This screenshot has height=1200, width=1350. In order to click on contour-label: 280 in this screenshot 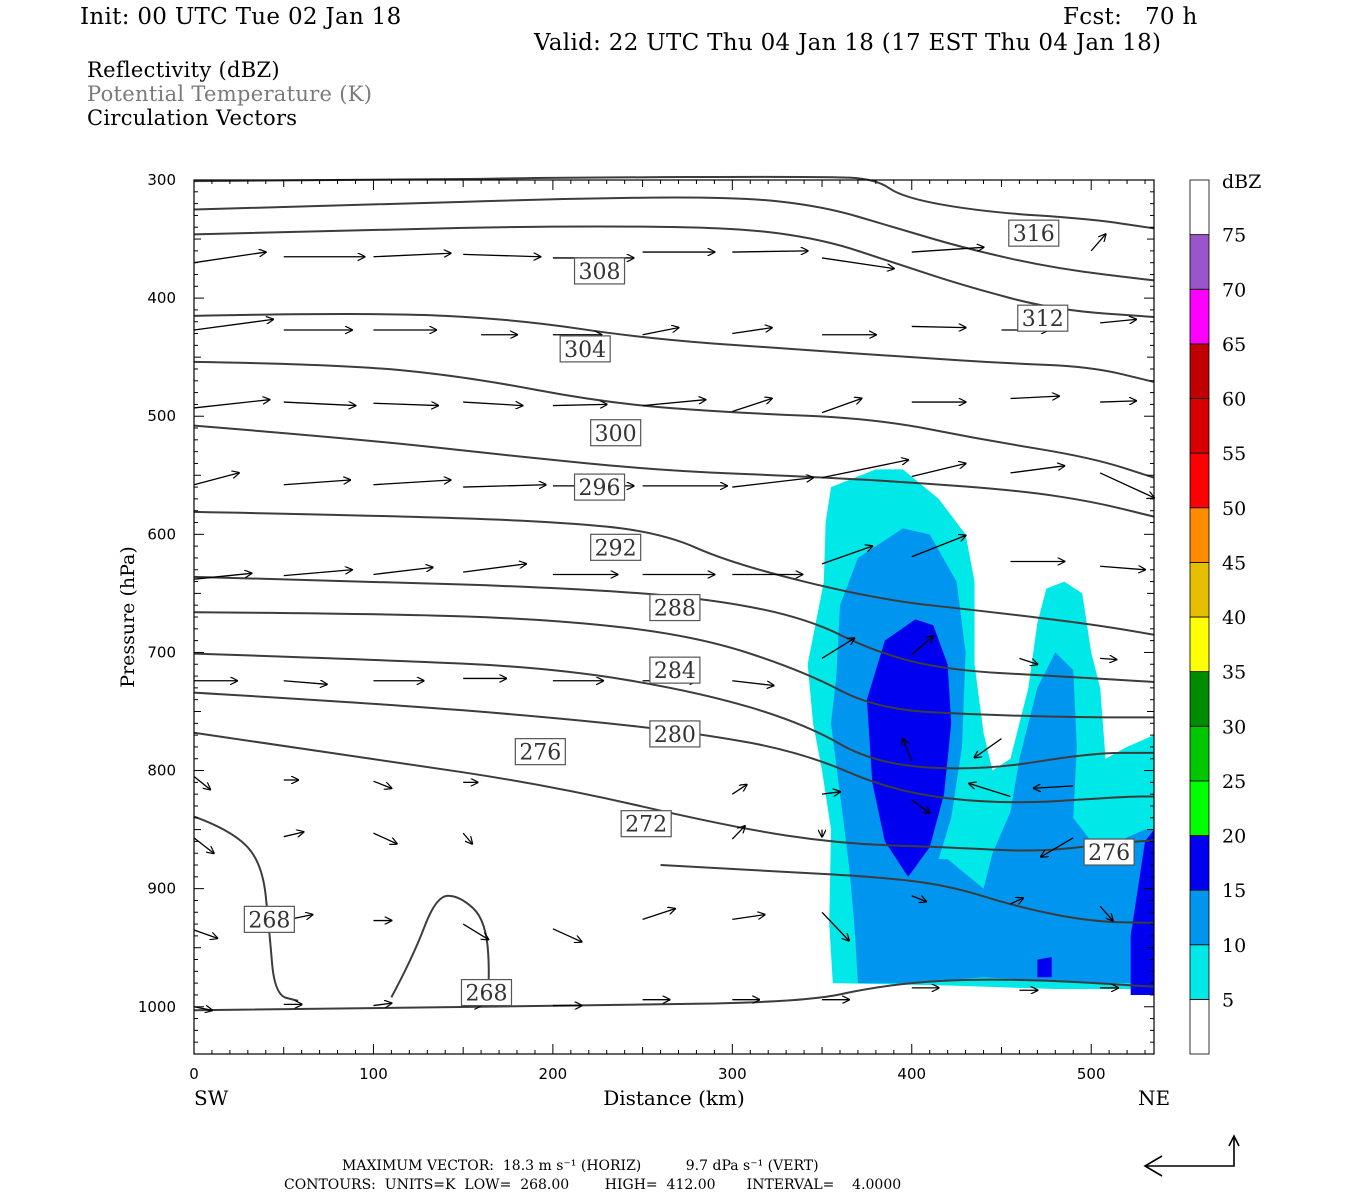, I will do `click(675, 735)`.